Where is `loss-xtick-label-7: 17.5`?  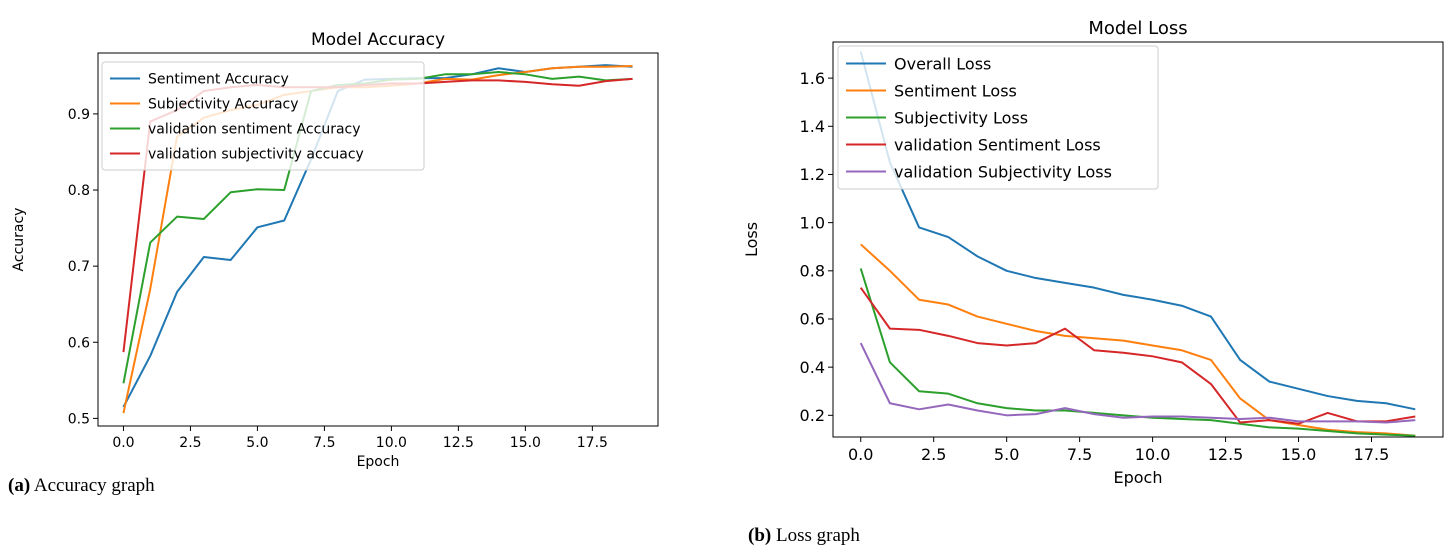 loss-xtick-label-7: 17.5 is located at coordinates (1372, 454).